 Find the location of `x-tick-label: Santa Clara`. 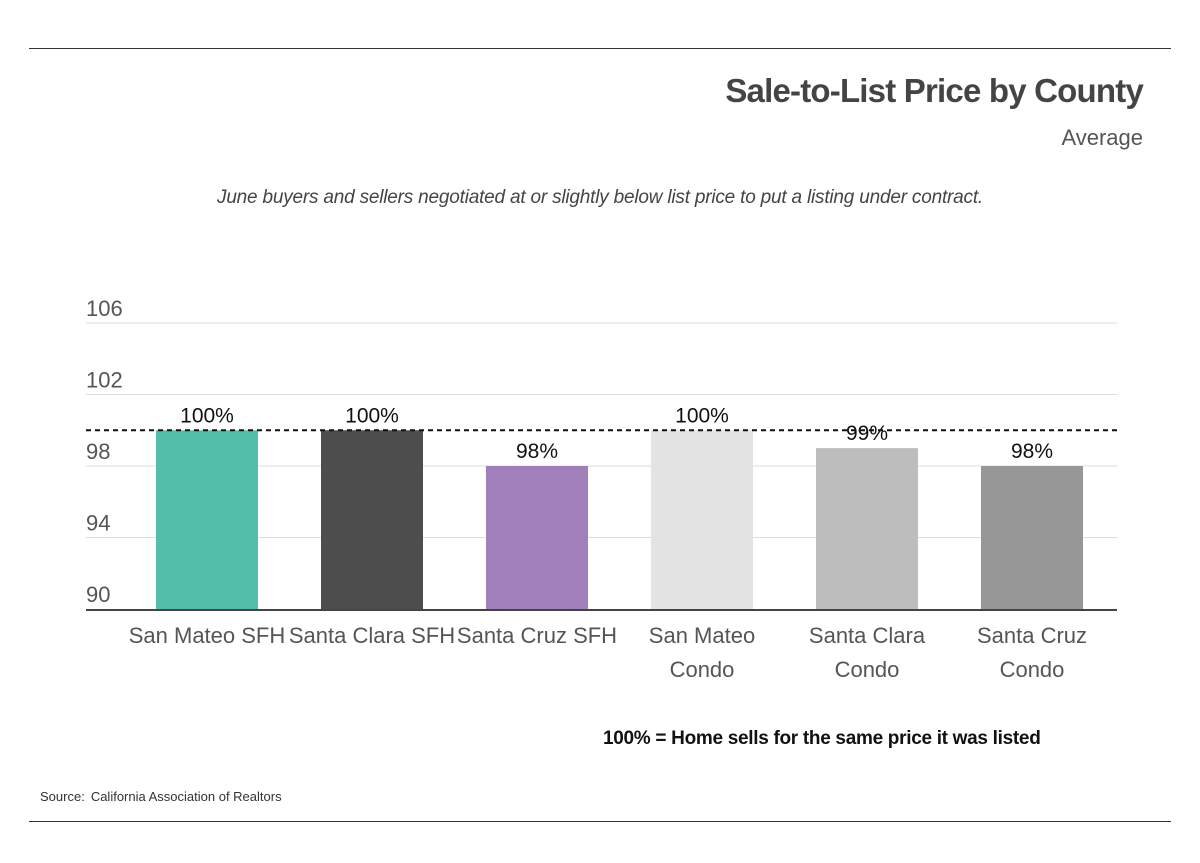

x-tick-label: Santa Clara is located at coordinates (867, 635).